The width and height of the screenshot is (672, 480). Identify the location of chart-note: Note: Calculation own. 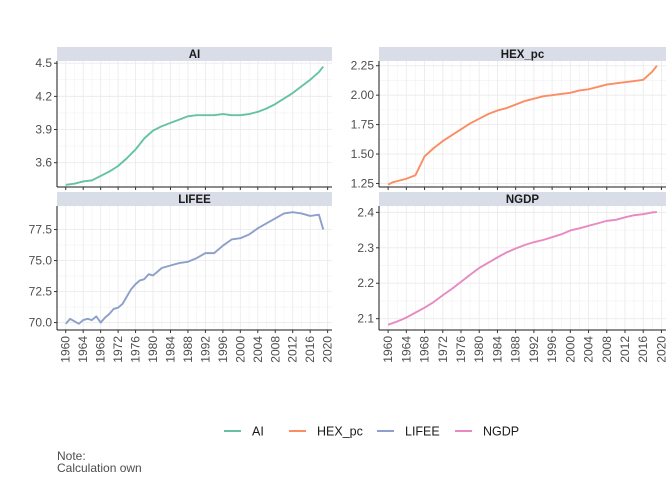
(99, 462).